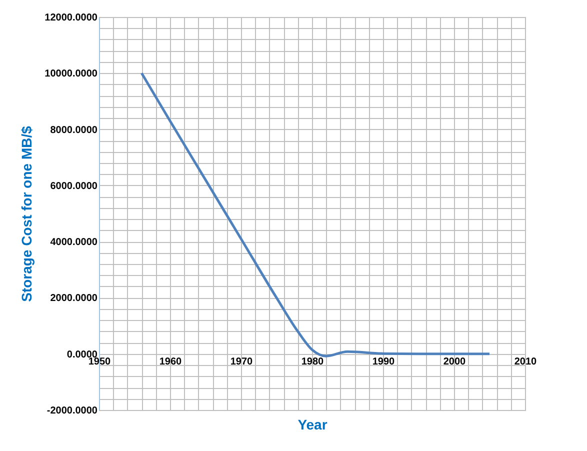 The image size is (587, 451). Describe the element at coordinates (74, 298) in the screenshot. I see `y-tick-label: 2000.0000` at that location.